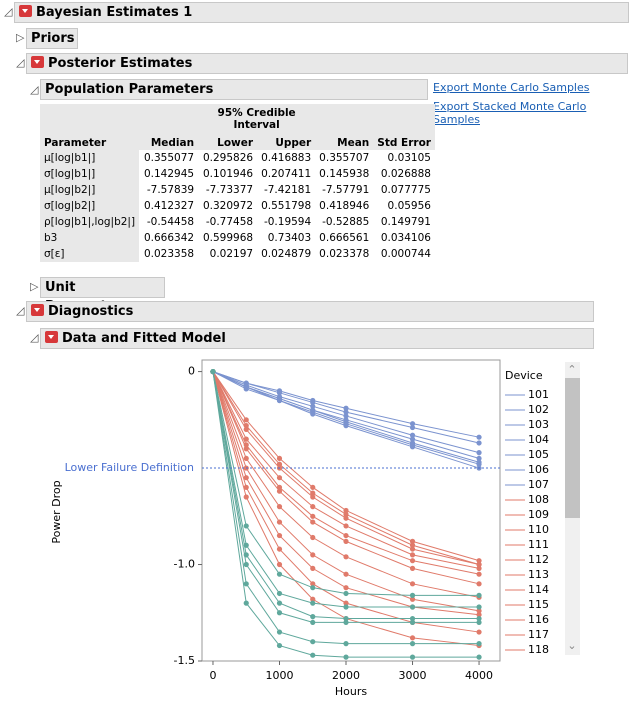 This screenshot has width=631, height=701. What do you see at coordinates (321, 12) in the screenshot?
I see `outline-header: Bayesian Estimates 1` at bounding box center [321, 12].